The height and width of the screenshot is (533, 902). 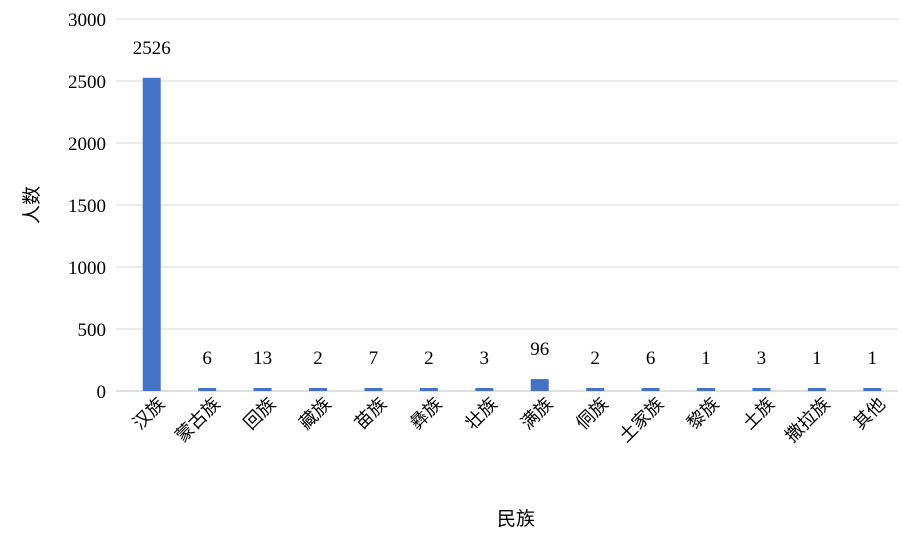 I want to click on data-label: 13, so click(x=262, y=358).